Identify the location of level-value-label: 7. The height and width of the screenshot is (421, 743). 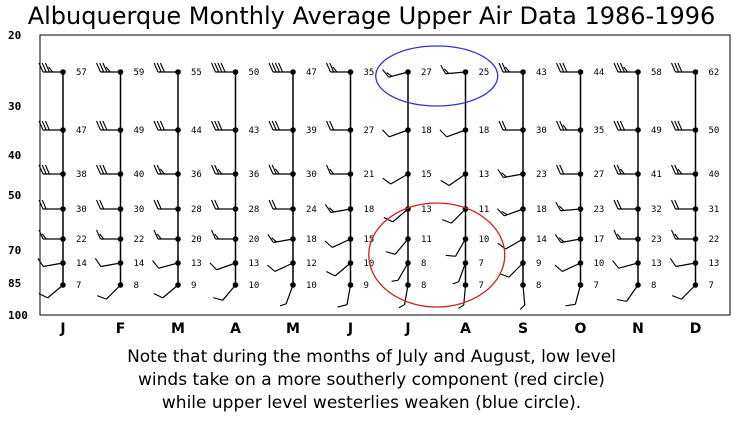
(481, 286).